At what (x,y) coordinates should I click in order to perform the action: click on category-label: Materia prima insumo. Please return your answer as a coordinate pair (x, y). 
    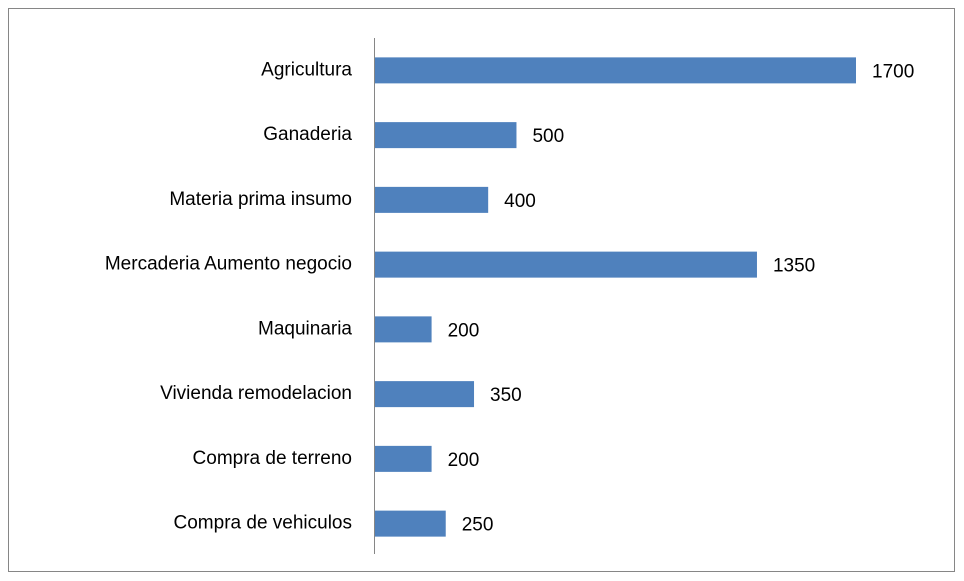
    Looking at the image, I should click on (260, 199).